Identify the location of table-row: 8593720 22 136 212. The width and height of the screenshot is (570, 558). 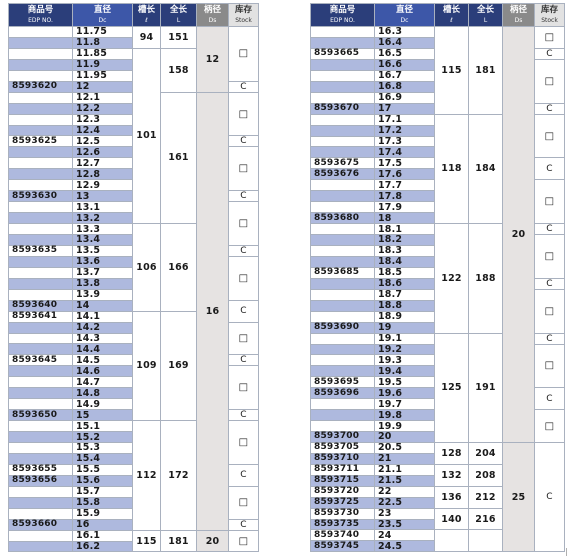
(437, 497).